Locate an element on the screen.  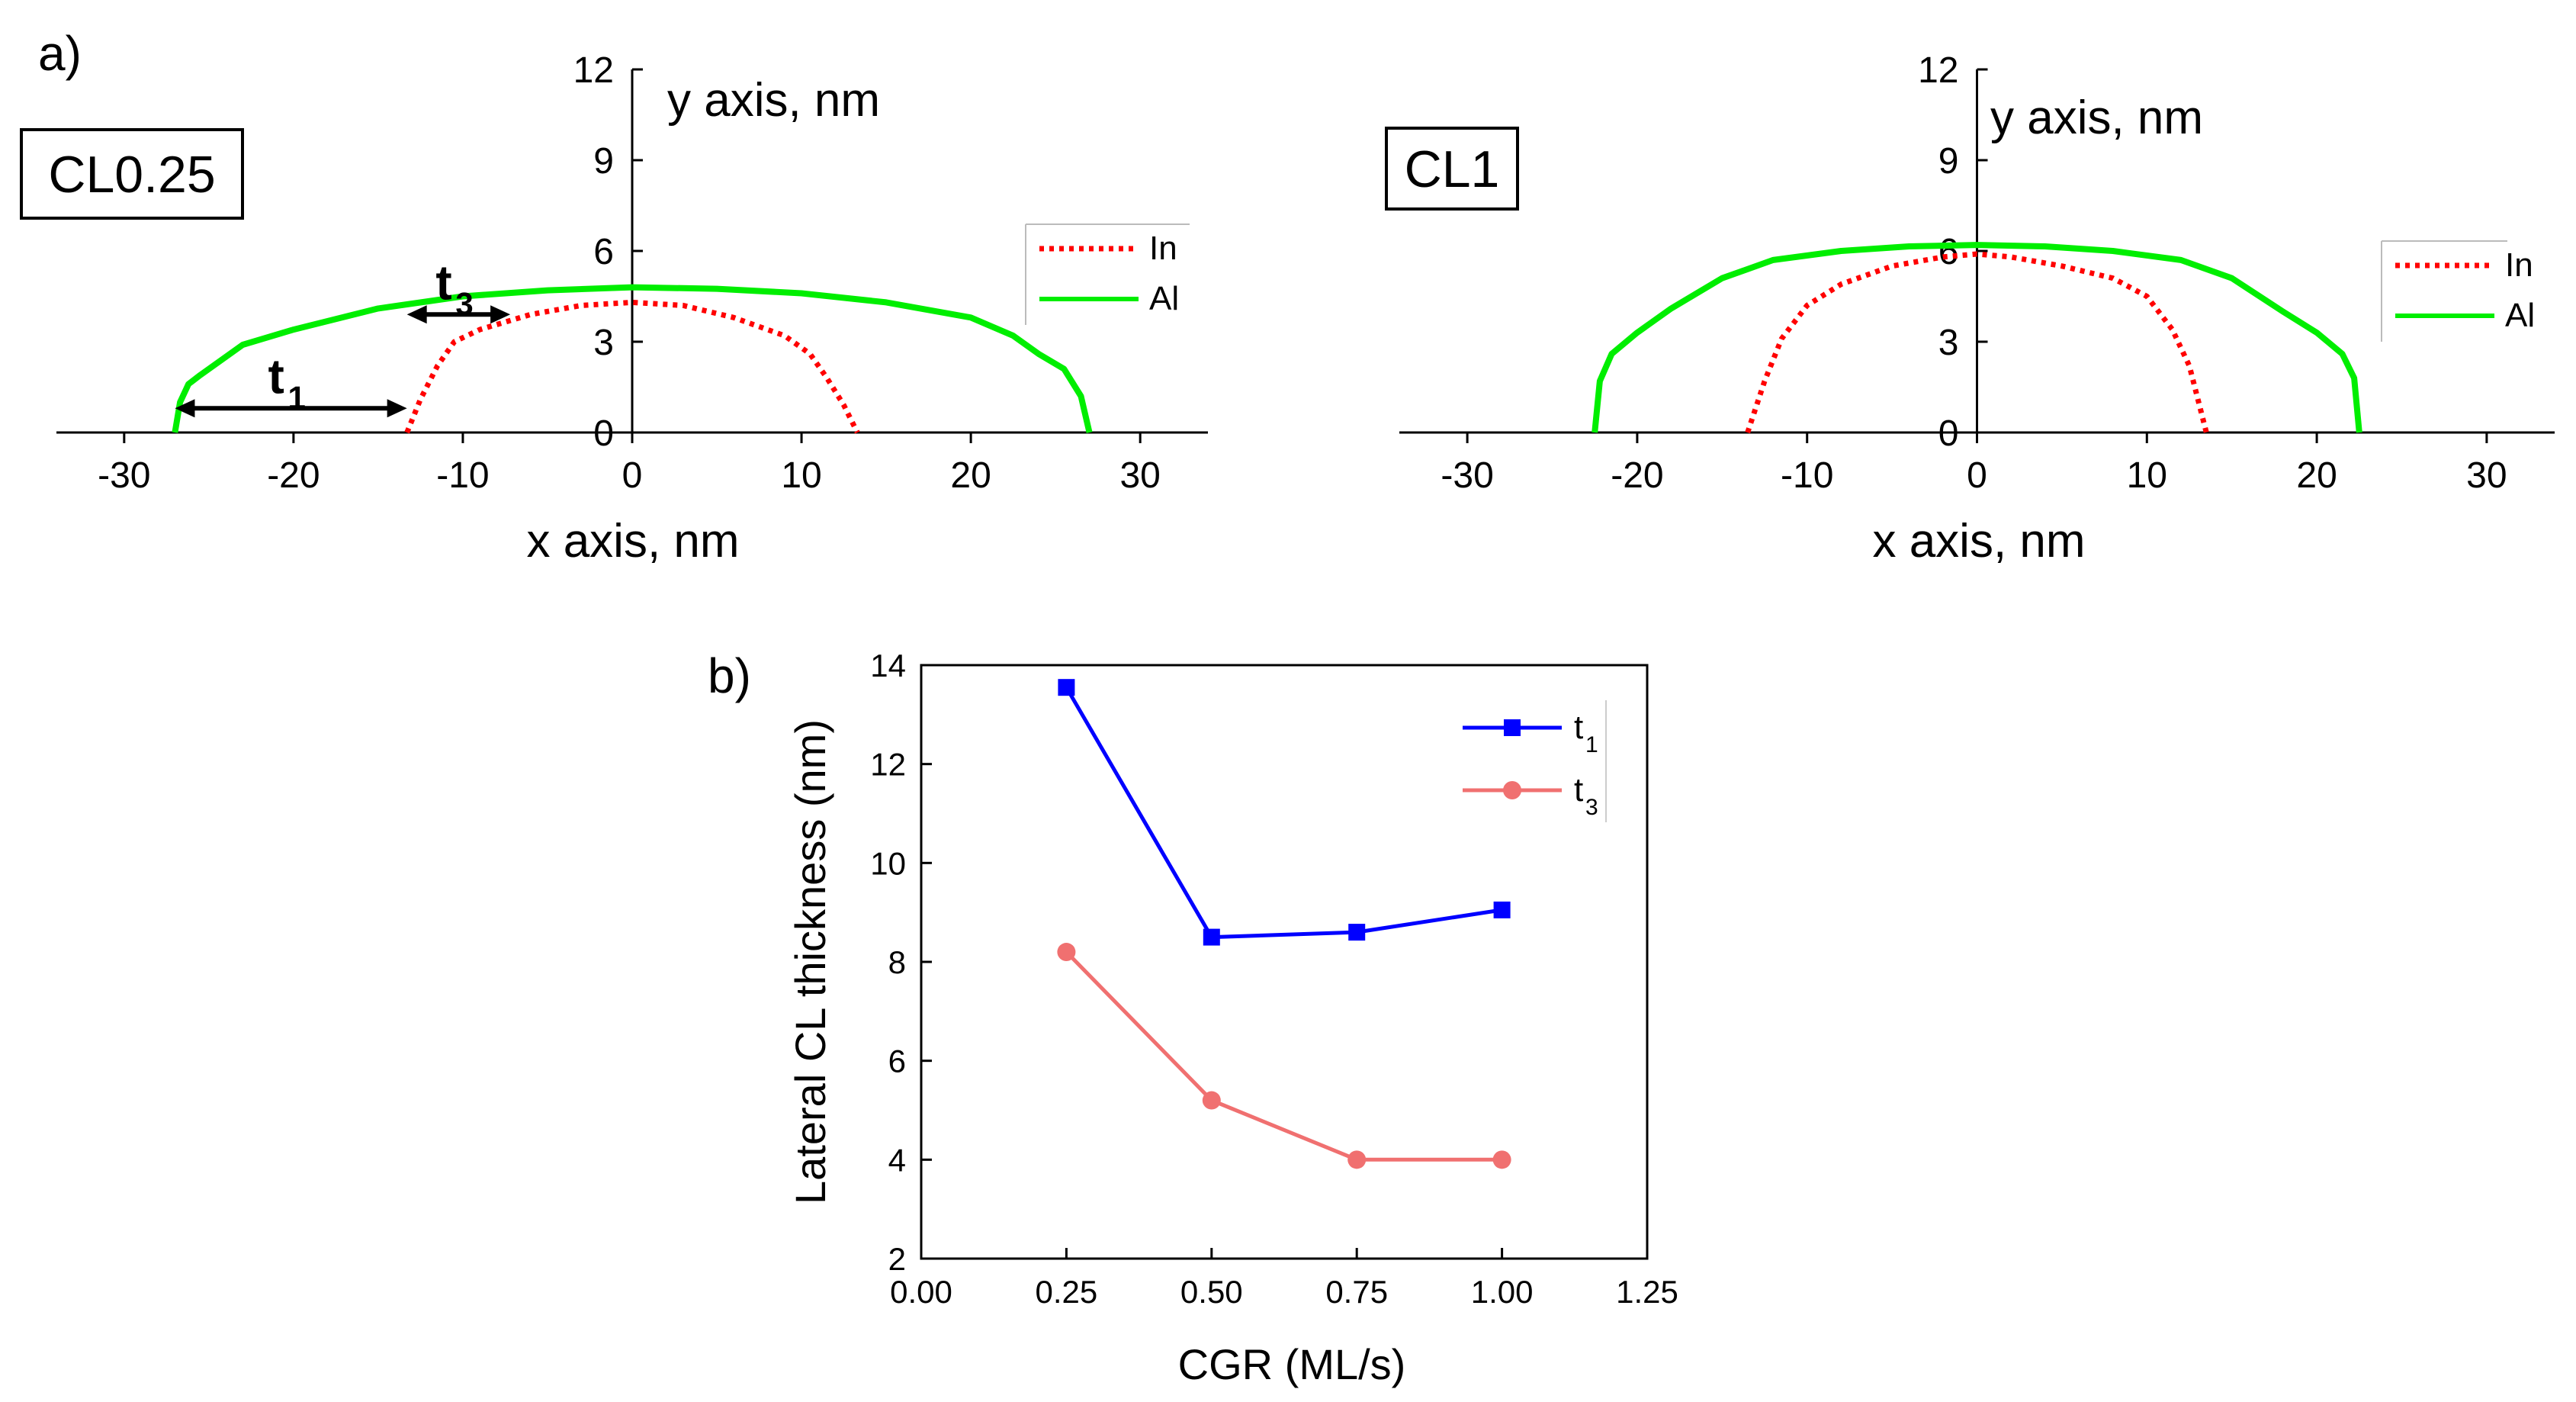
series-t3 is located at coordinates (1284, 1056).